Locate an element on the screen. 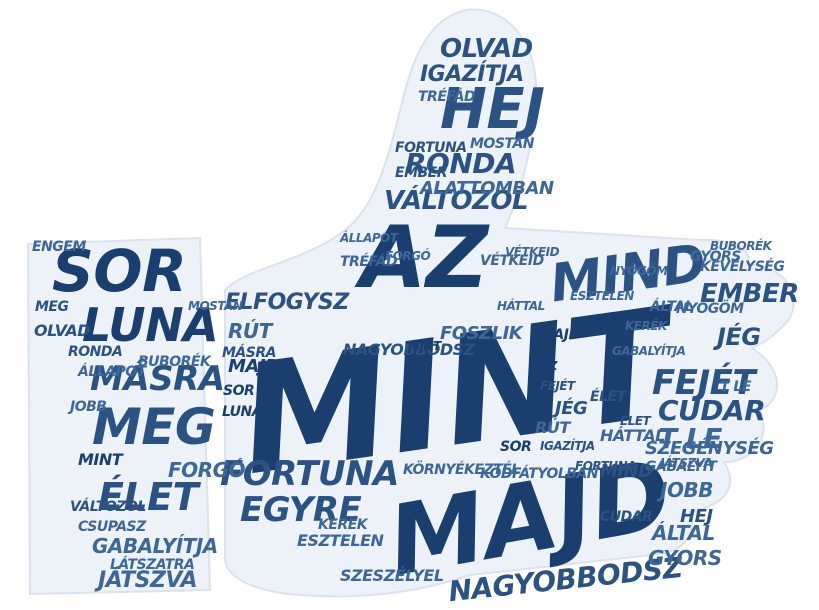 This screenshot has height=610, width=819. cloud-word: FOSZLIK is located at coordinates (481, 333).